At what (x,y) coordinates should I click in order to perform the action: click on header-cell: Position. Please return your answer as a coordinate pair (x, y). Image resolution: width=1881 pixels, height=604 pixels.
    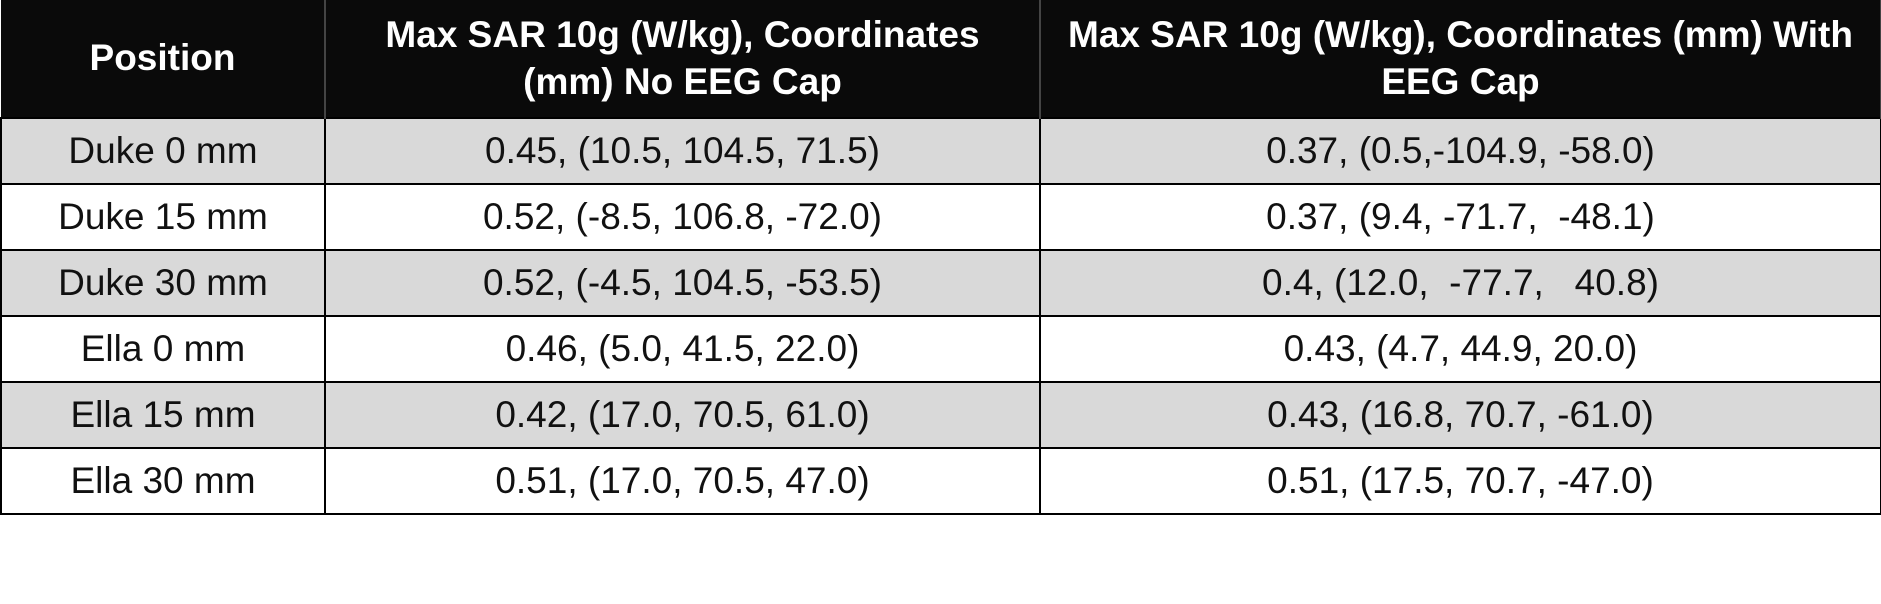
    Looking at the image, I should click on (163, 59).